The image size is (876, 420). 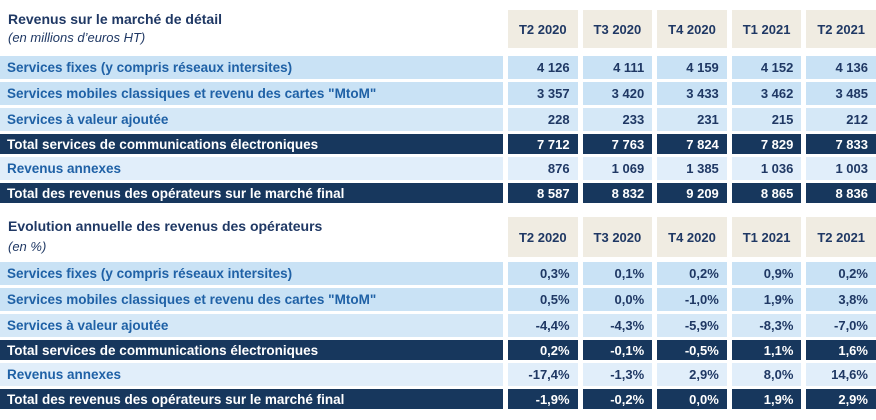 I want to click on value-cell: 7 712, so click(x=543, y=144).